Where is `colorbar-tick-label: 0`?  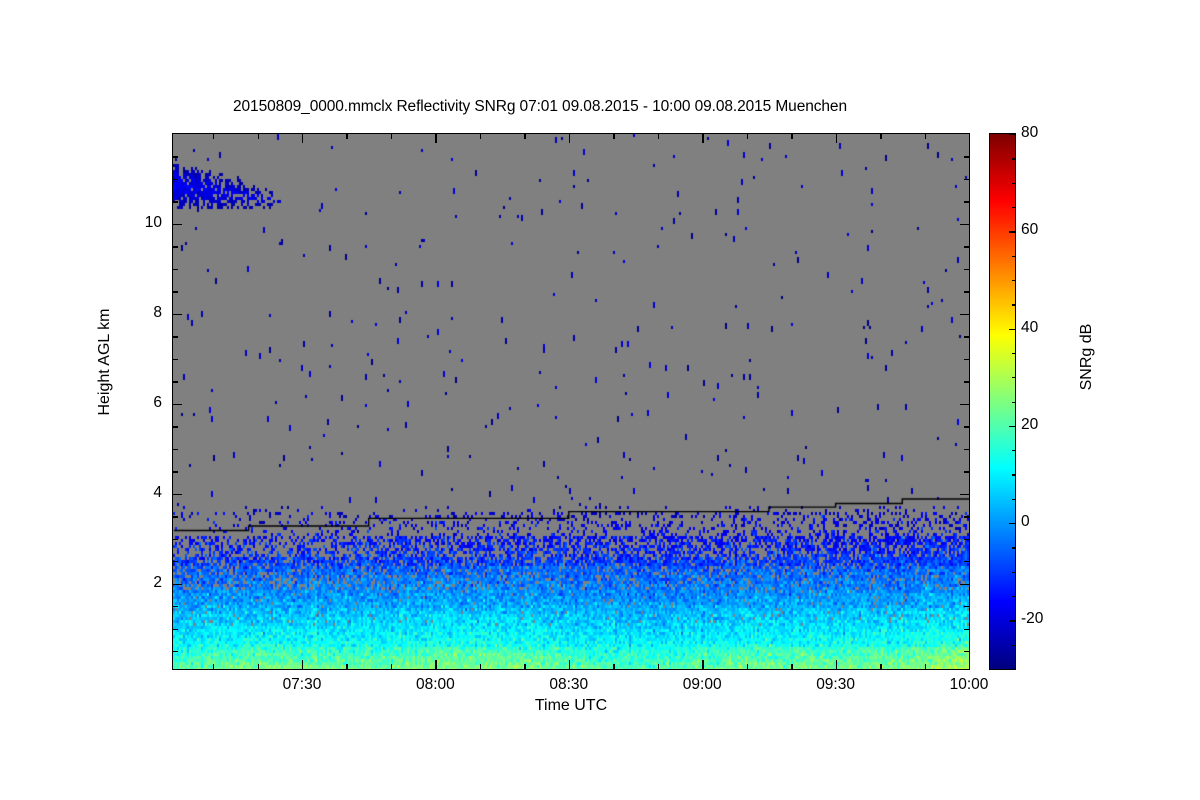 colorbar-tick-label: 0 is located at coordinates (1025, 522).